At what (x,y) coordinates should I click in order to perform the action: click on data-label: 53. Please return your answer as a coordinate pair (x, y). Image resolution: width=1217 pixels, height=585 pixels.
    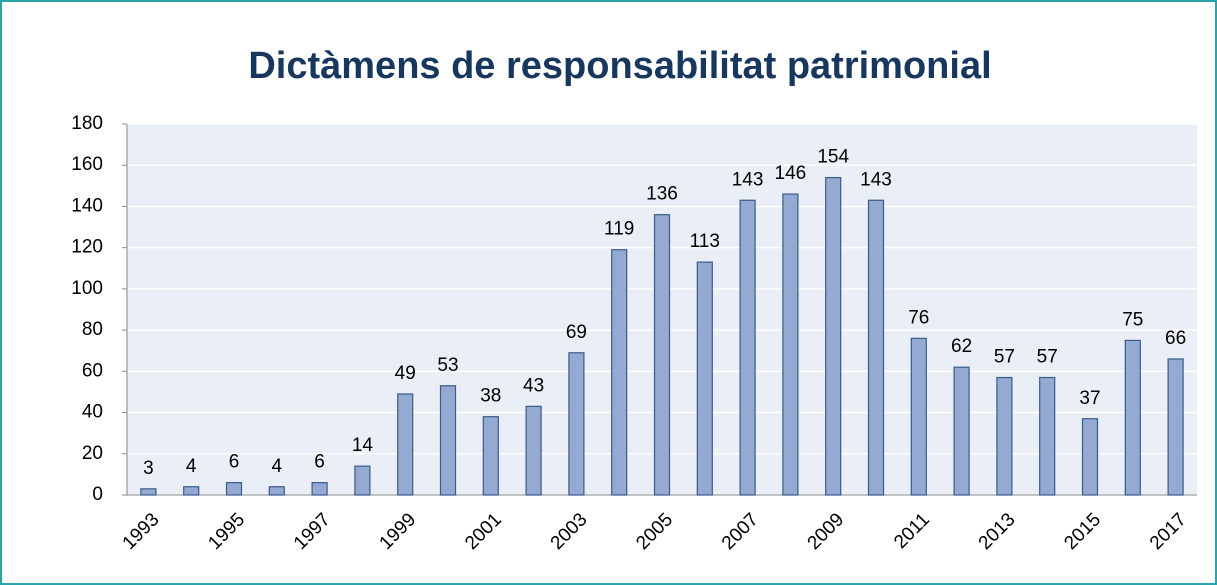
    Looking at the image, I should click on (447, 365).